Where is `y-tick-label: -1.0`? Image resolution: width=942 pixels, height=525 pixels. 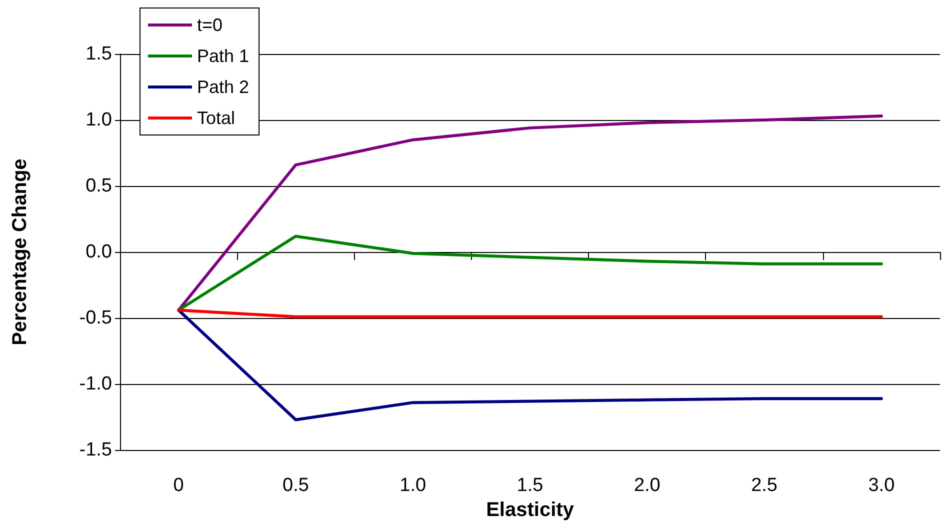 y-tick-label: -1.0 is located at coordinates (95, 384).